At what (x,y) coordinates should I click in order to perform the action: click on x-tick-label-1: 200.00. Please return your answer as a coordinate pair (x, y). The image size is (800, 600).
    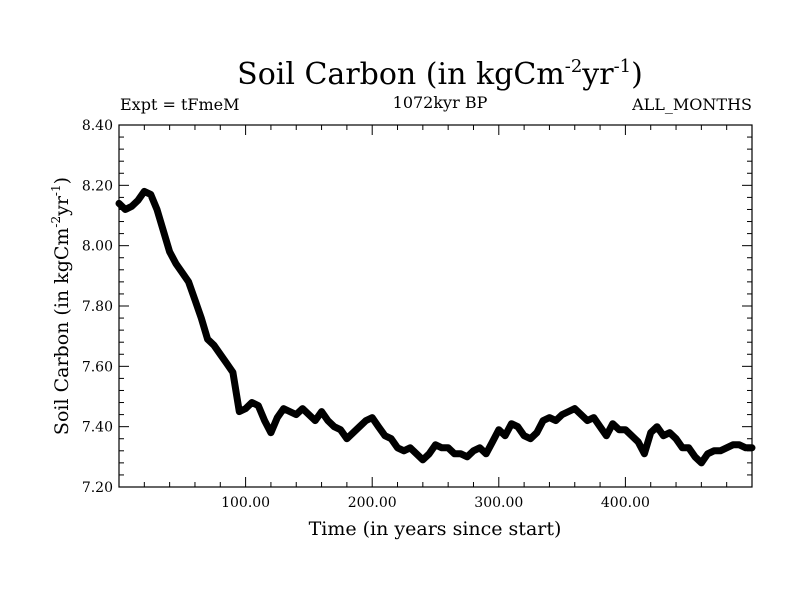
    Looking at the image, I should click on (372, 503).